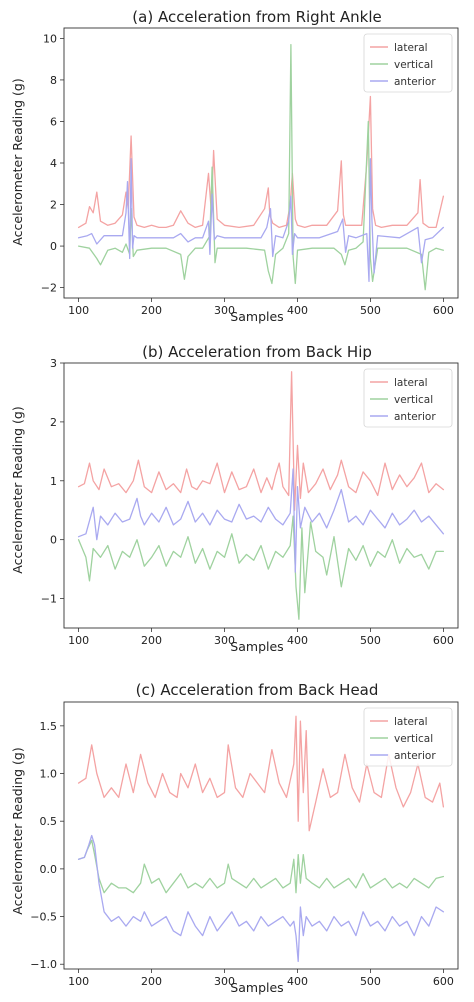 This screenshot has width=474, height=1002. I want to click on chart-c-series-anterior, so click(261, 898).